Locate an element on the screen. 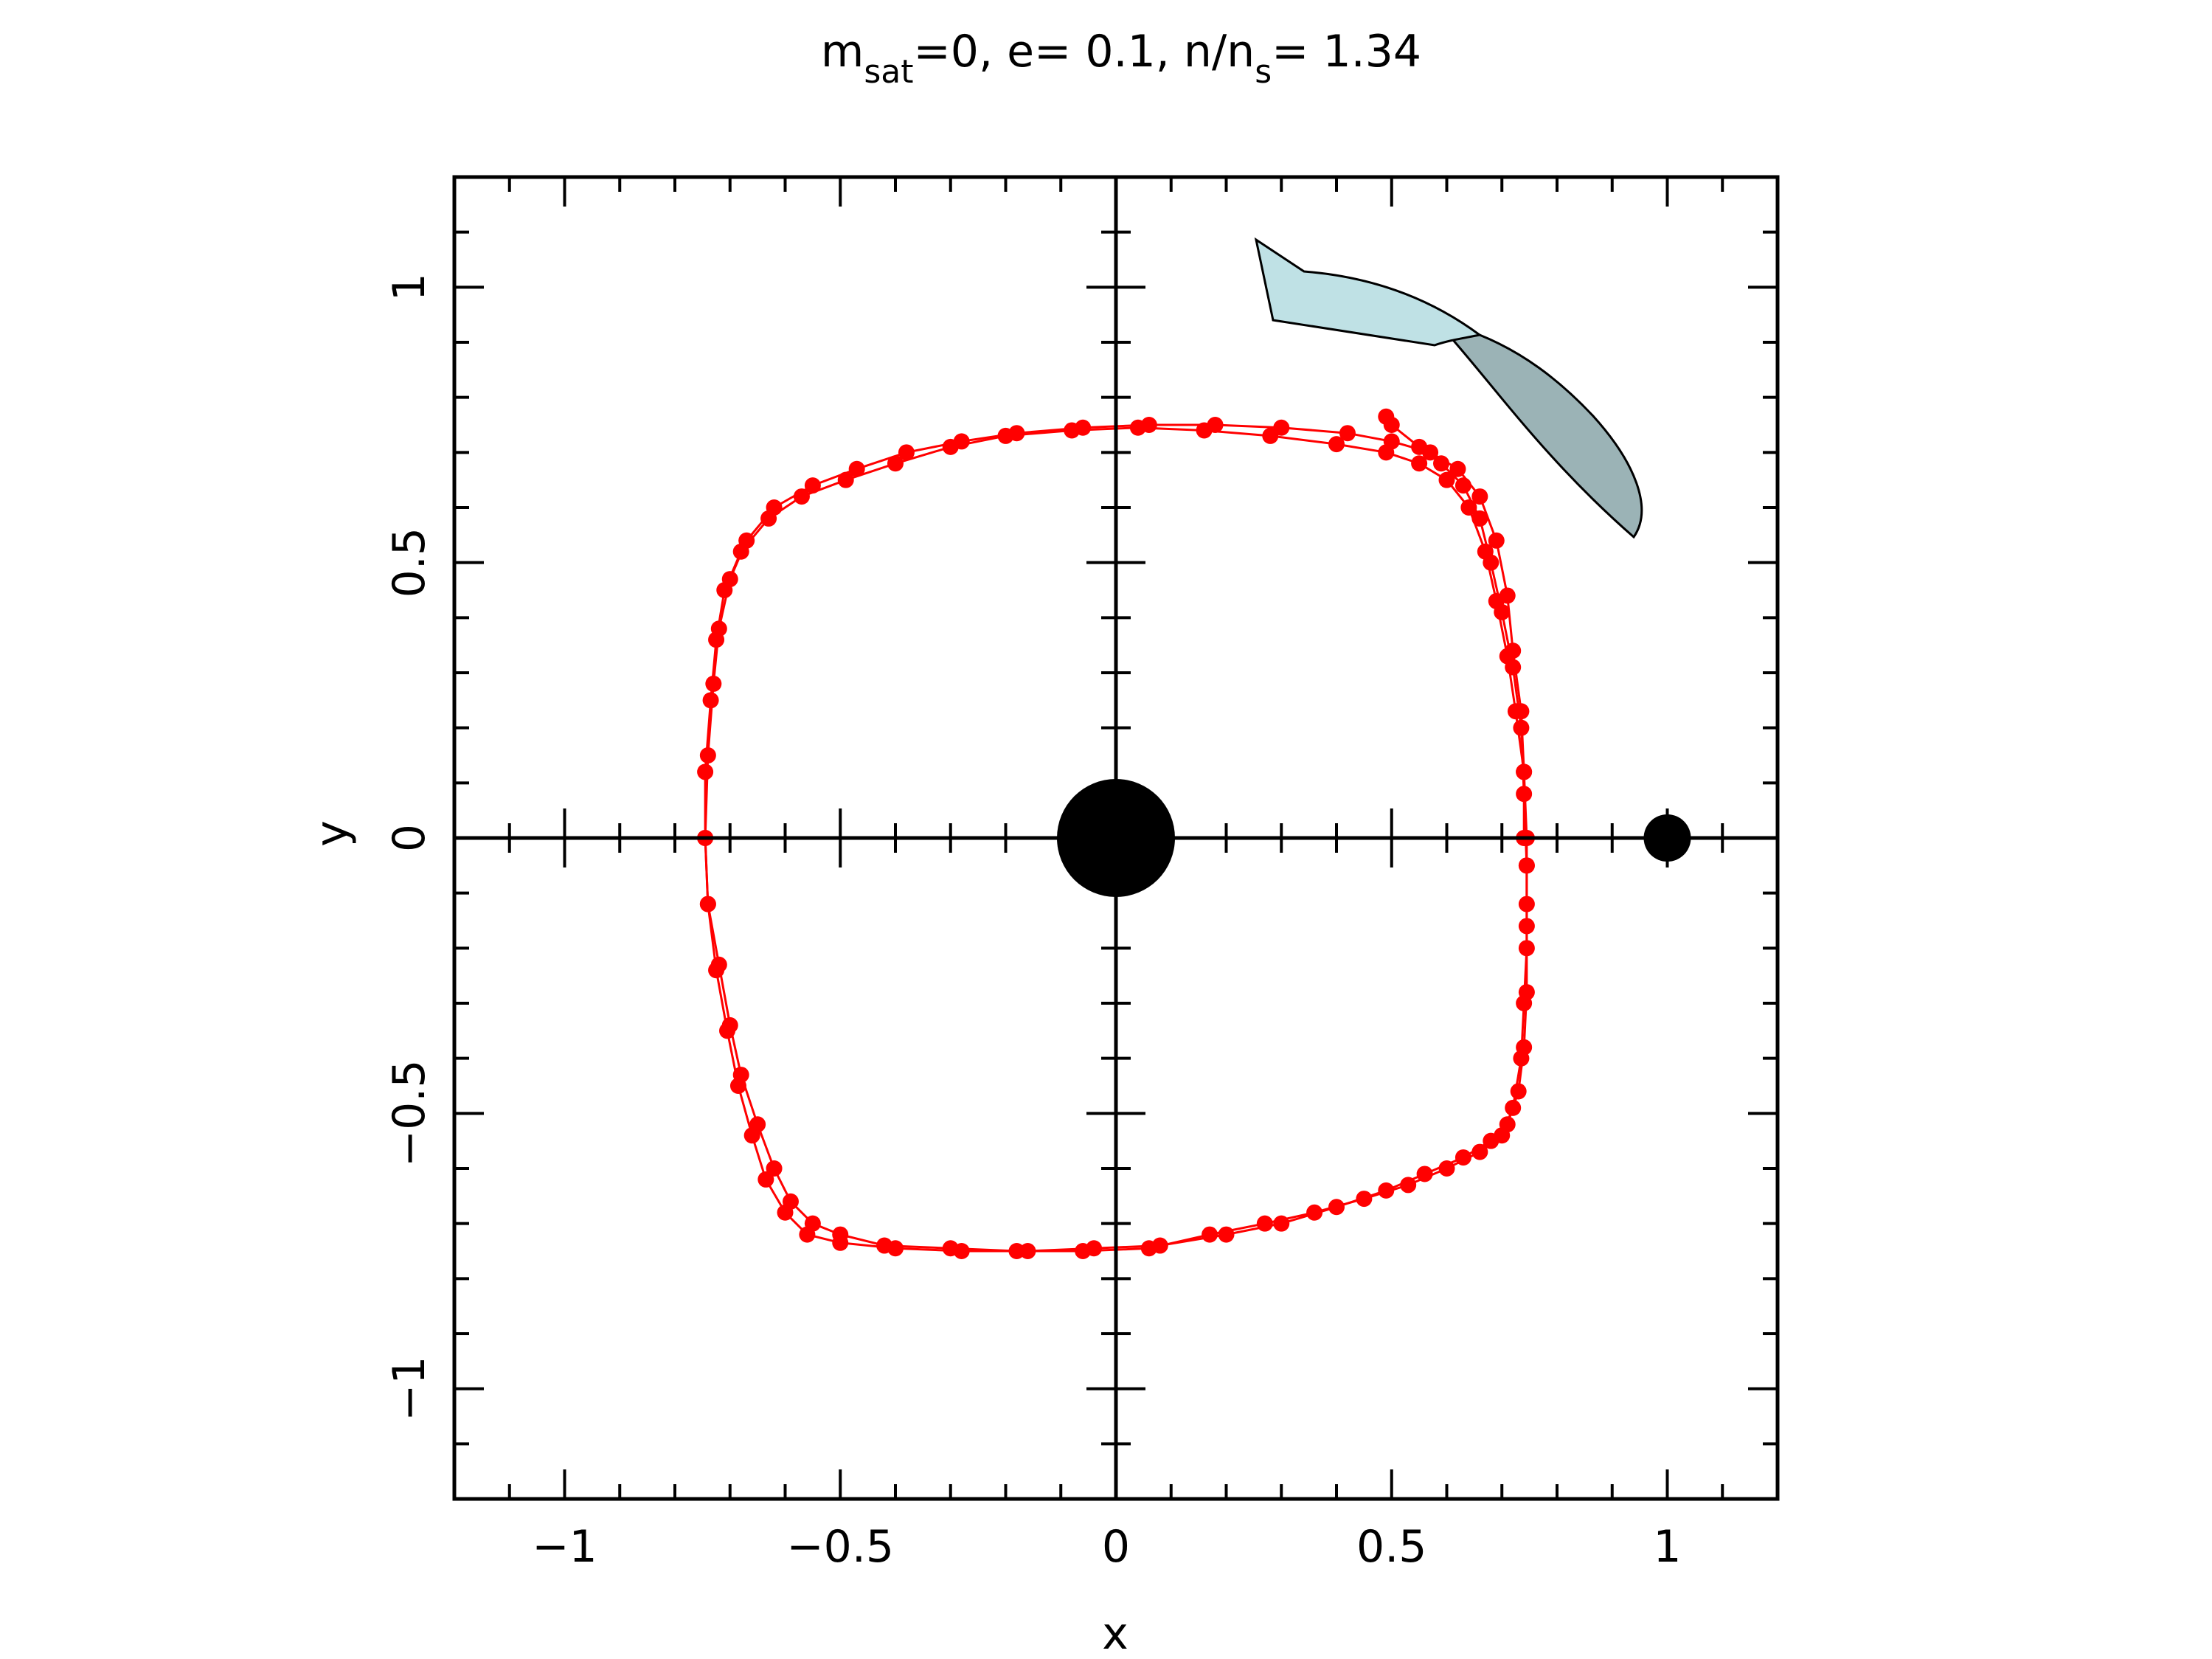  y-tick-label: 0 is located at coordinates (409, 838).